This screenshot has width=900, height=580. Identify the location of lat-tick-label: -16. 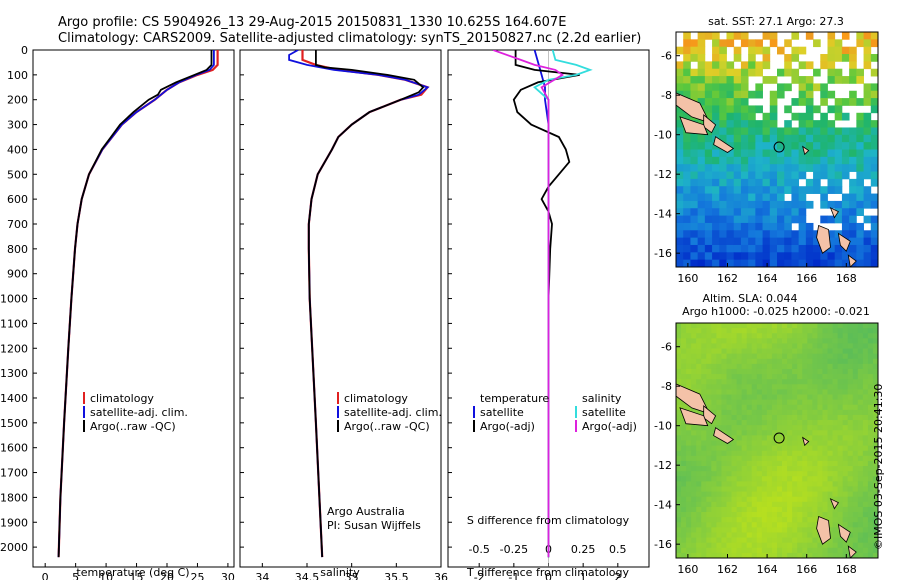
(663, 544).